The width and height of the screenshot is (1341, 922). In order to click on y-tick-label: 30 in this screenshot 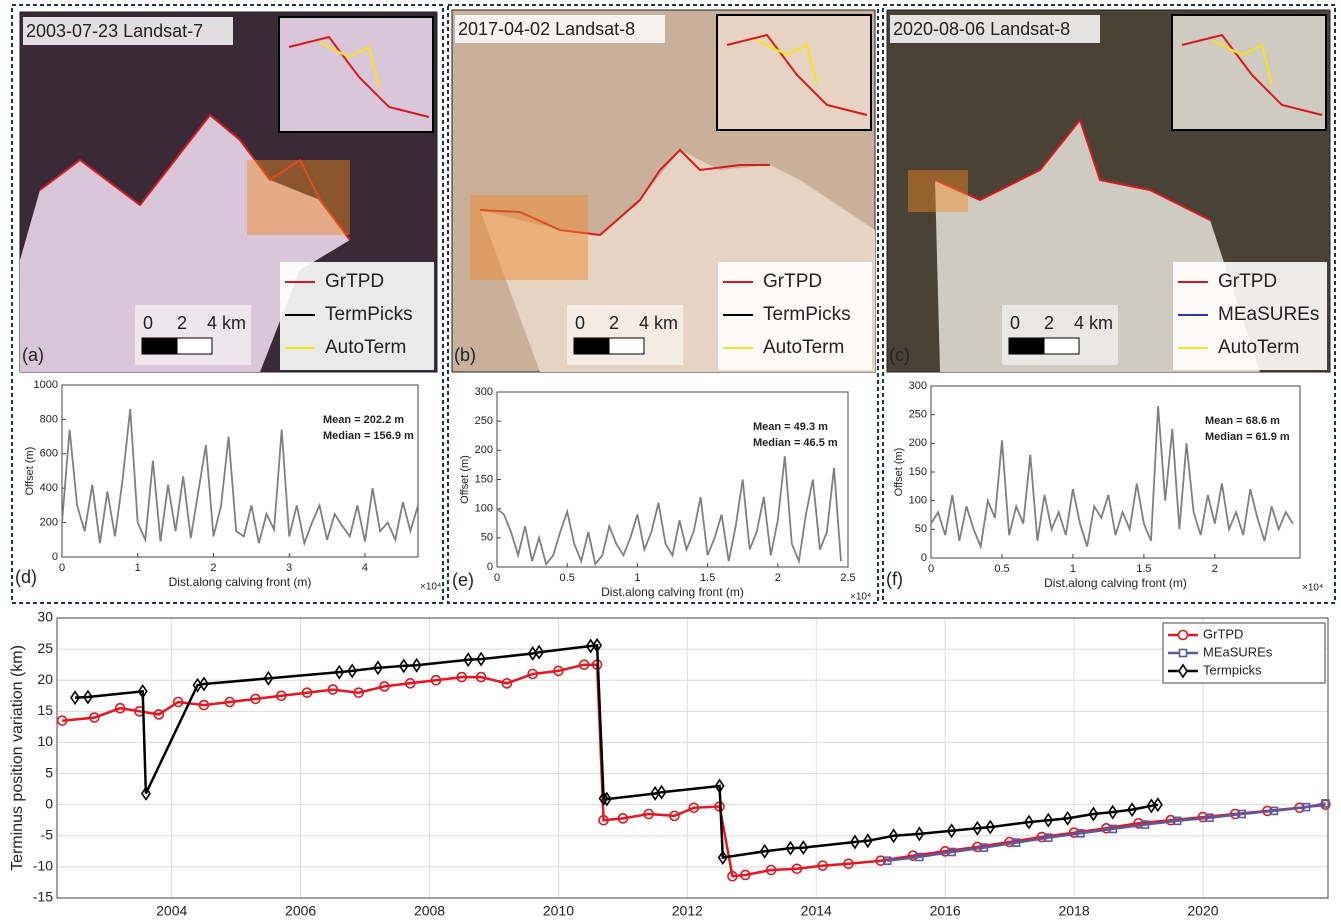, I will do `click(45, 617)`.